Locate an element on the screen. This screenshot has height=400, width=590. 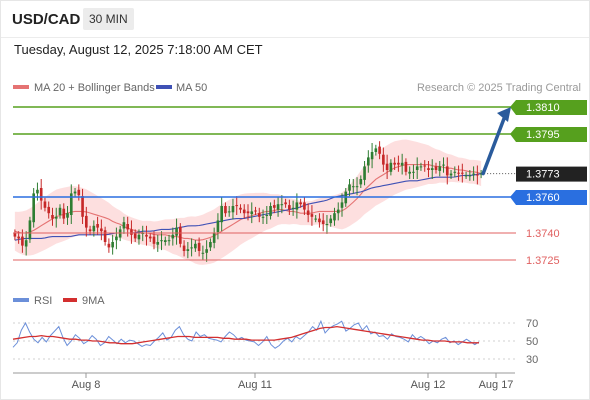
ma20-legend-label: MA 20 + Bollinger Bands is located at coordinates (94, 88).